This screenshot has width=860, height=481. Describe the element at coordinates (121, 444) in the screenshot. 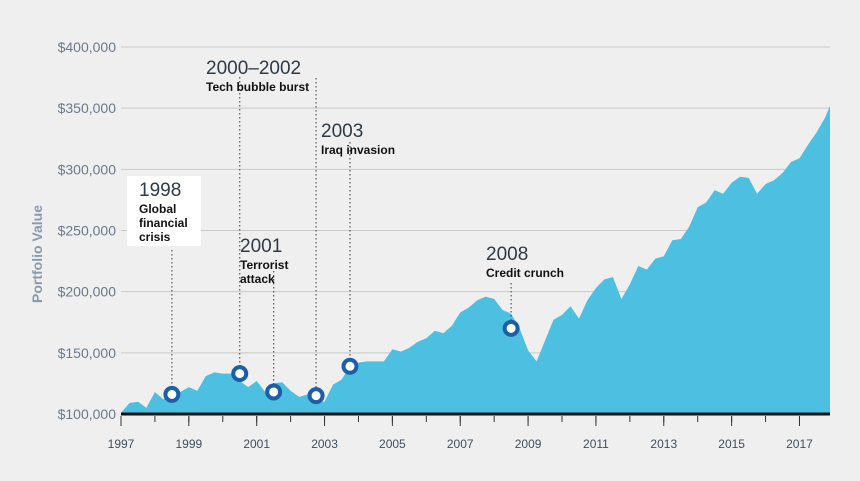

I see `x-tick-label: 1997` at that location.